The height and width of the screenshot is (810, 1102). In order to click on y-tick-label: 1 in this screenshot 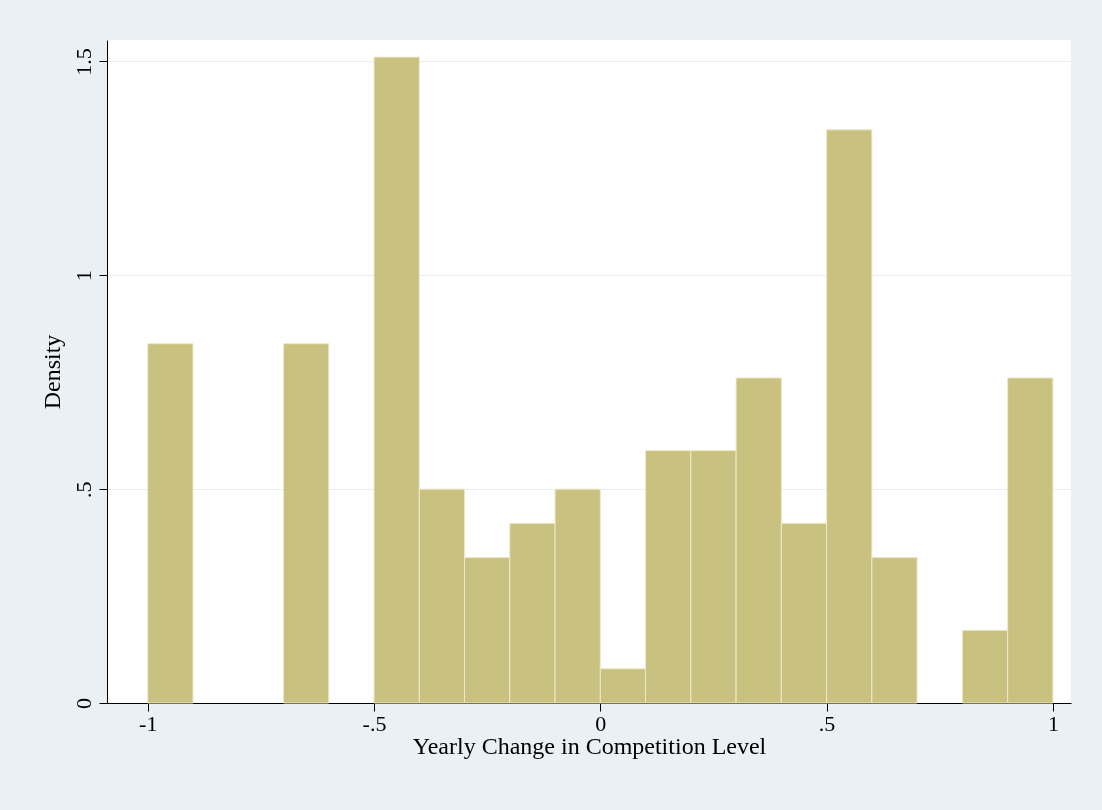, I will do `click(83, 276)`.